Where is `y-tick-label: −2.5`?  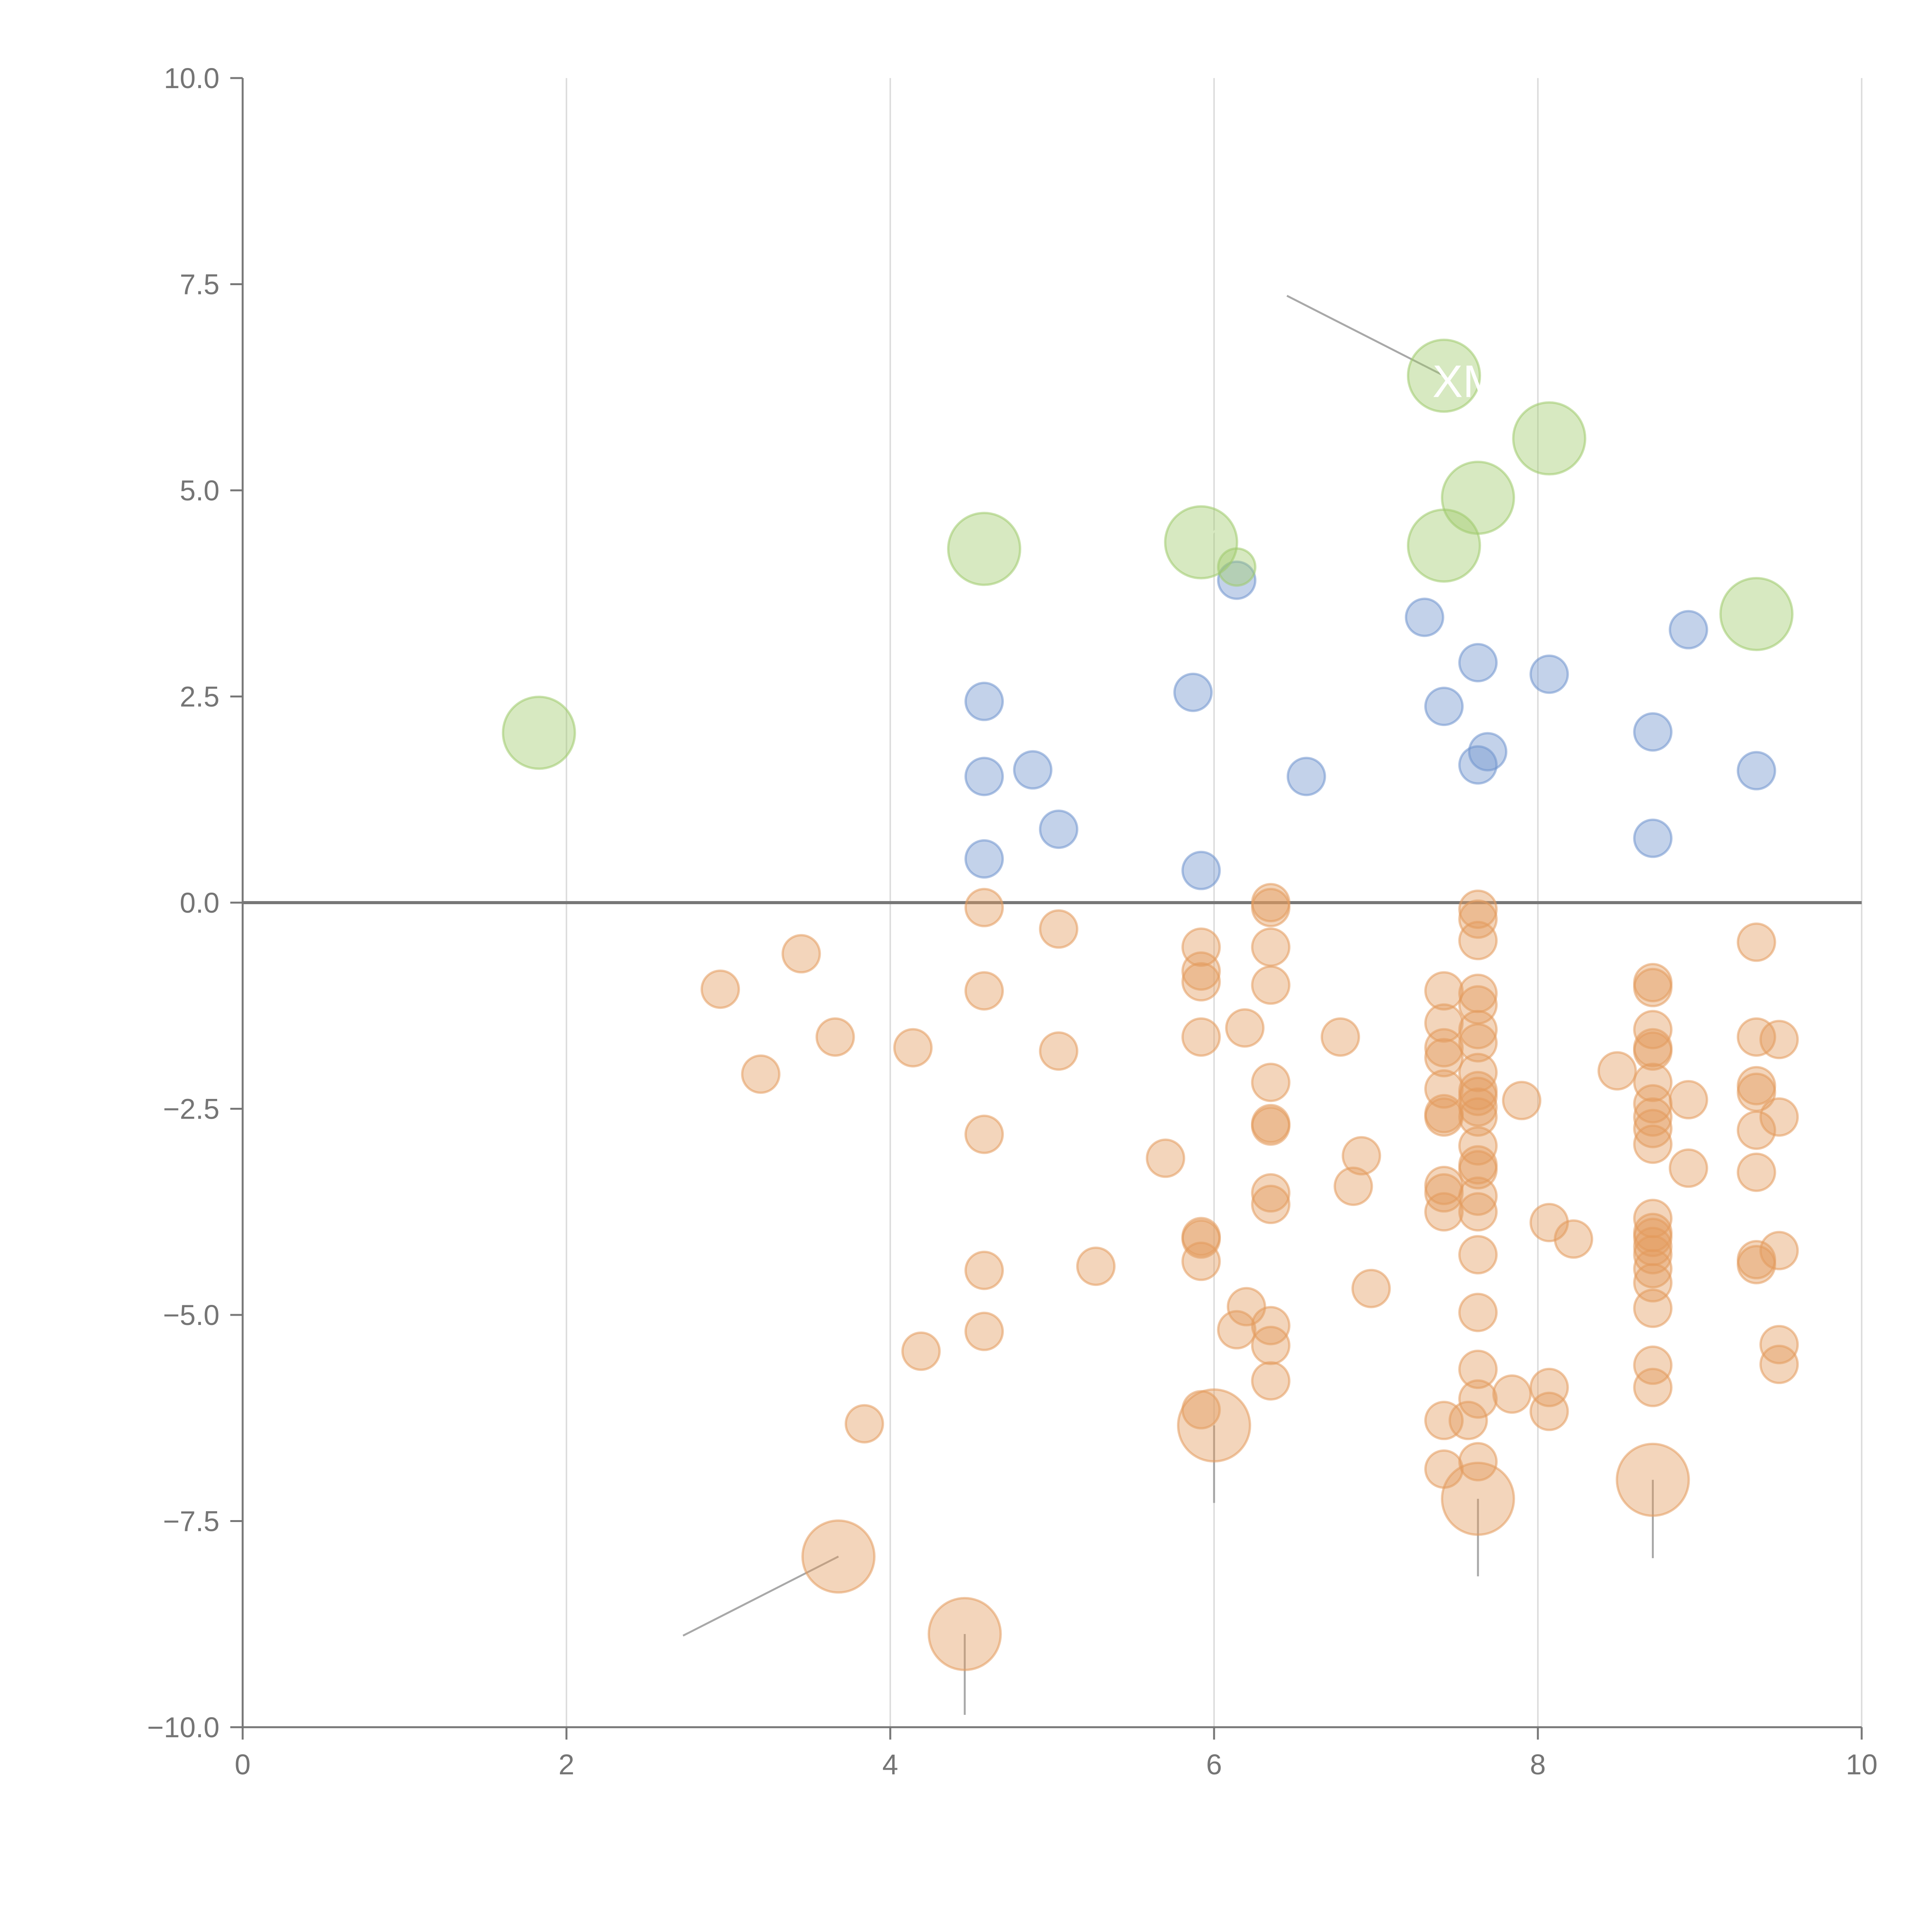 y-tick-label: −2.5 is located at coordinates (191, 1109).